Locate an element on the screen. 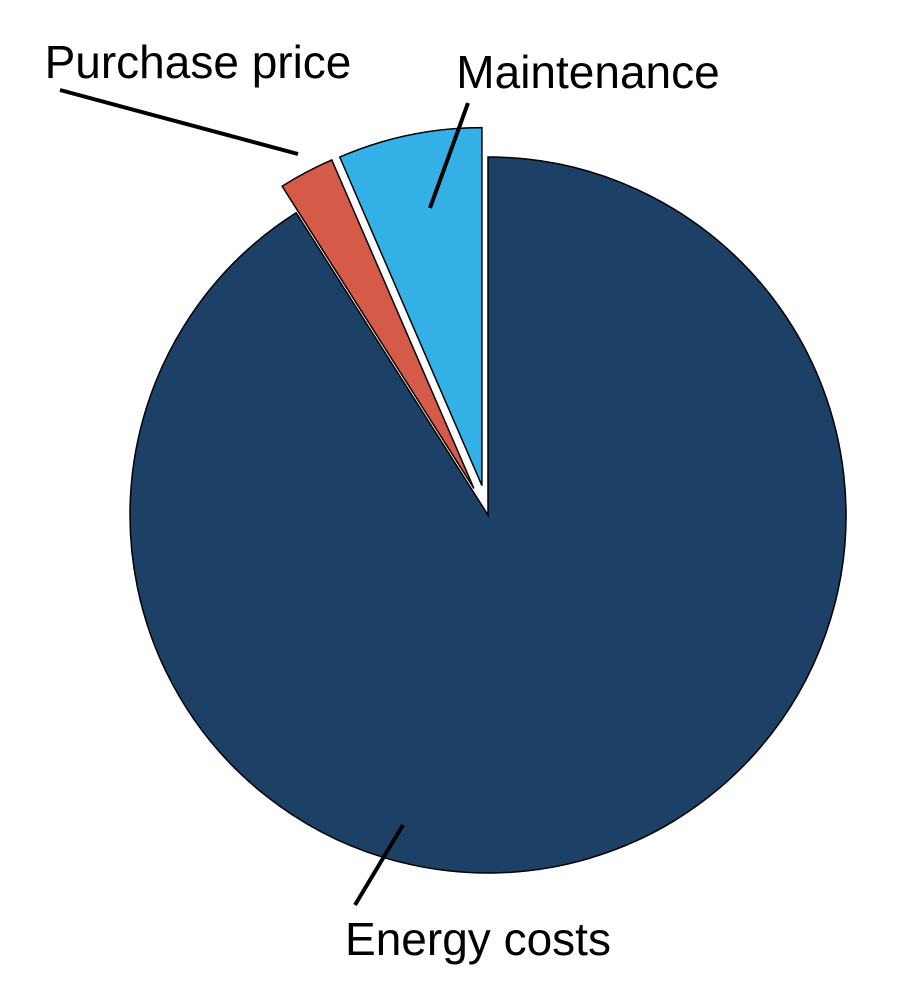  slice-label-purchase-price: Purchase price is located at coordinates (198, 62).